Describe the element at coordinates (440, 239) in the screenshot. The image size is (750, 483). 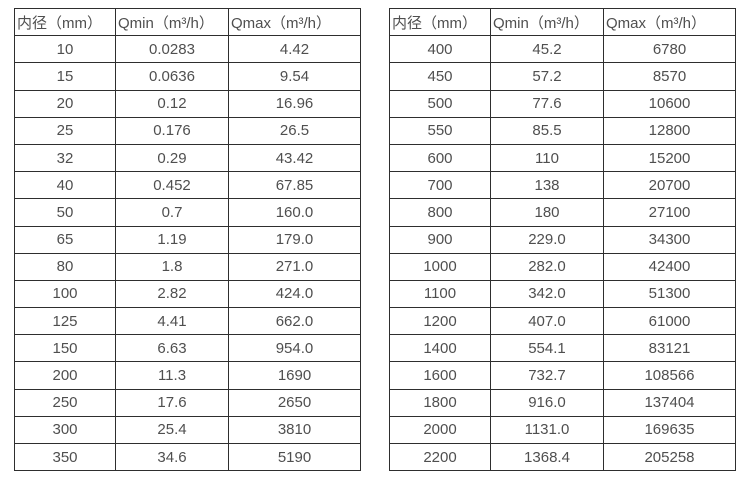
I see `table-cell: 900` at that location.